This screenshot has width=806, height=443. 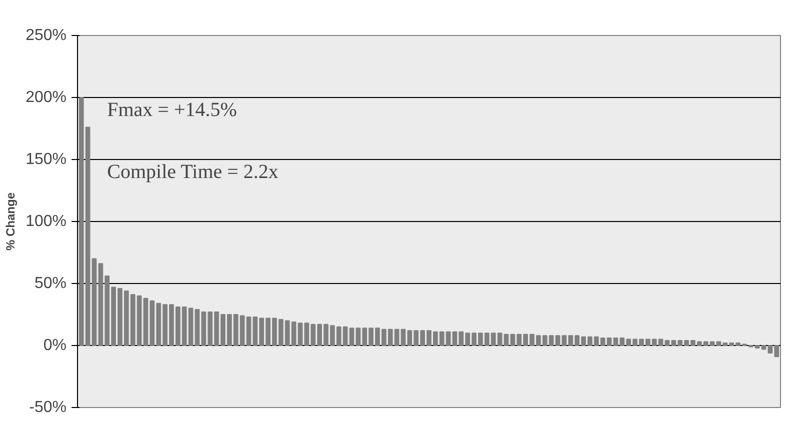 What do you see at coordinates (50, 283) in the screenshot?
I see `y-tick-label: 50%` at bounding box center [50, 283].